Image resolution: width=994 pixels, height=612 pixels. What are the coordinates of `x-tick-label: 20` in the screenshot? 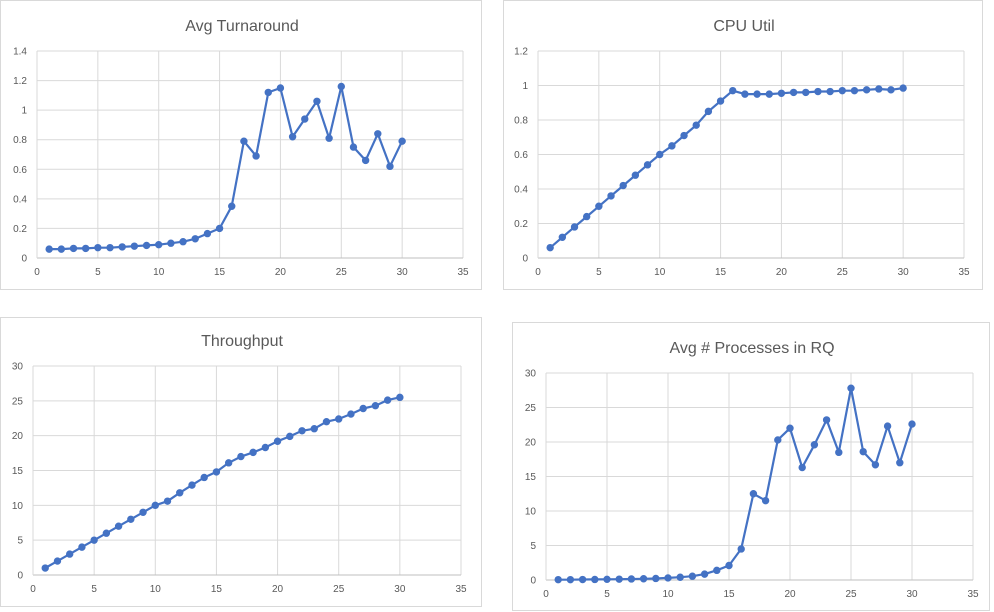 It's located at (281, 272).